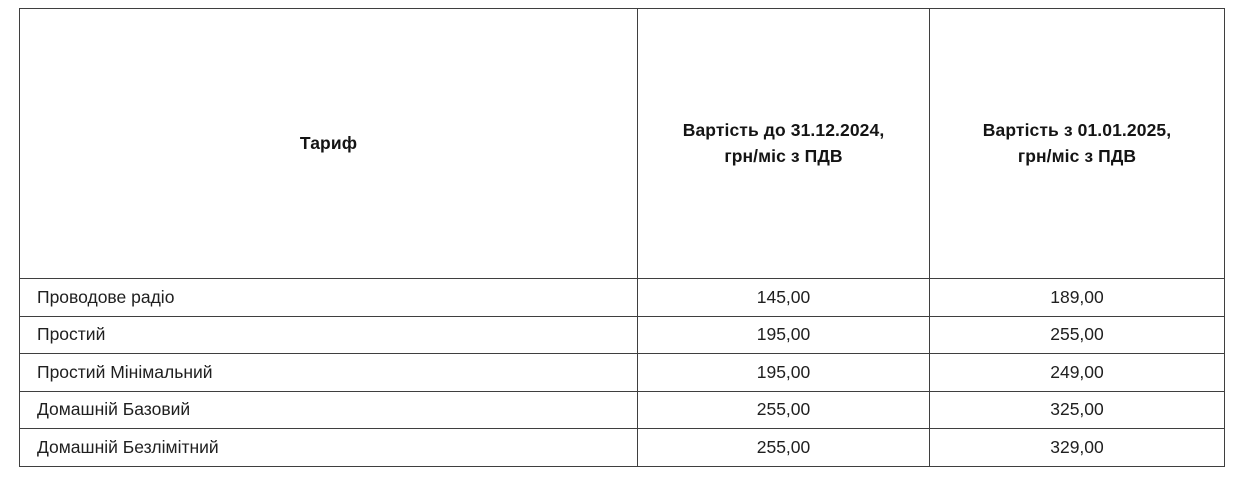 The width and height of the screenshot is (1244, 490). What do you see at coordinates (783, 130) in the screenshot?
I see `column-header-price-old-line1: Вартість до 31.12.2024,` at bounding box center [783, 130].